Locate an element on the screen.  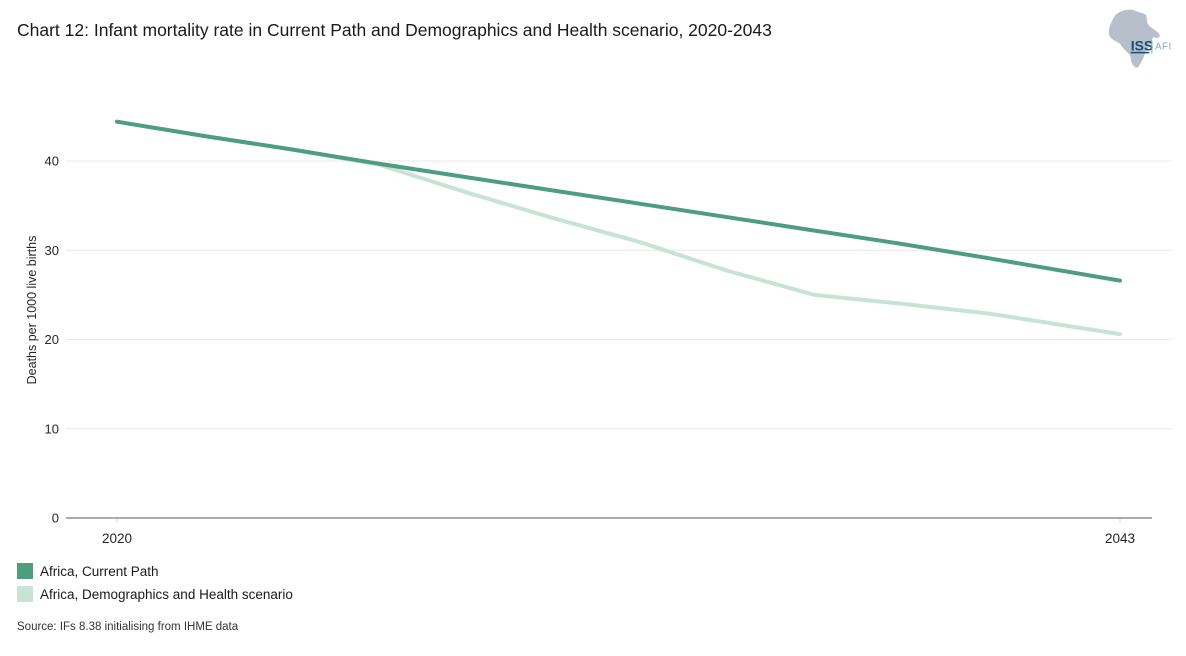
legend-item: Africa, Demographics and Health scenario is located at coordinates (155, 594).